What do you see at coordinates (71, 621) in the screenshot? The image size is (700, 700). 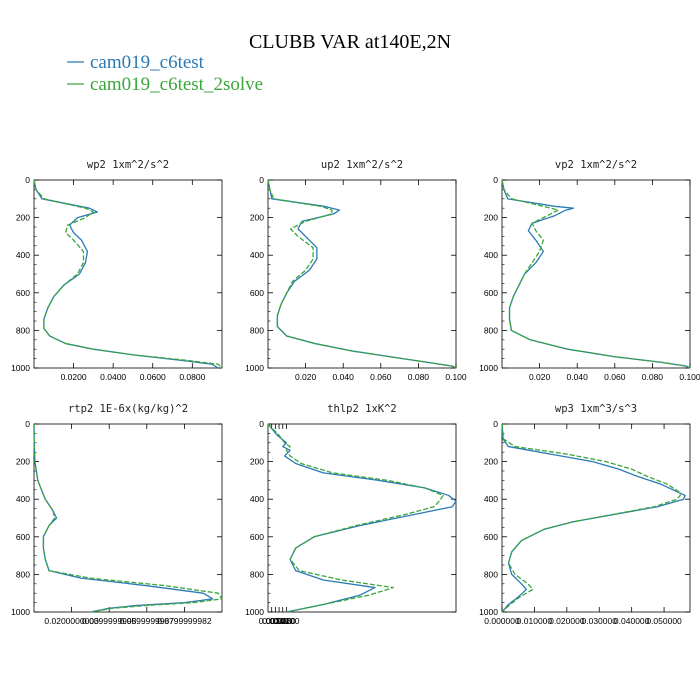 I see `x-tick-label: 0.0200000000` at bounding box center [71, 621].